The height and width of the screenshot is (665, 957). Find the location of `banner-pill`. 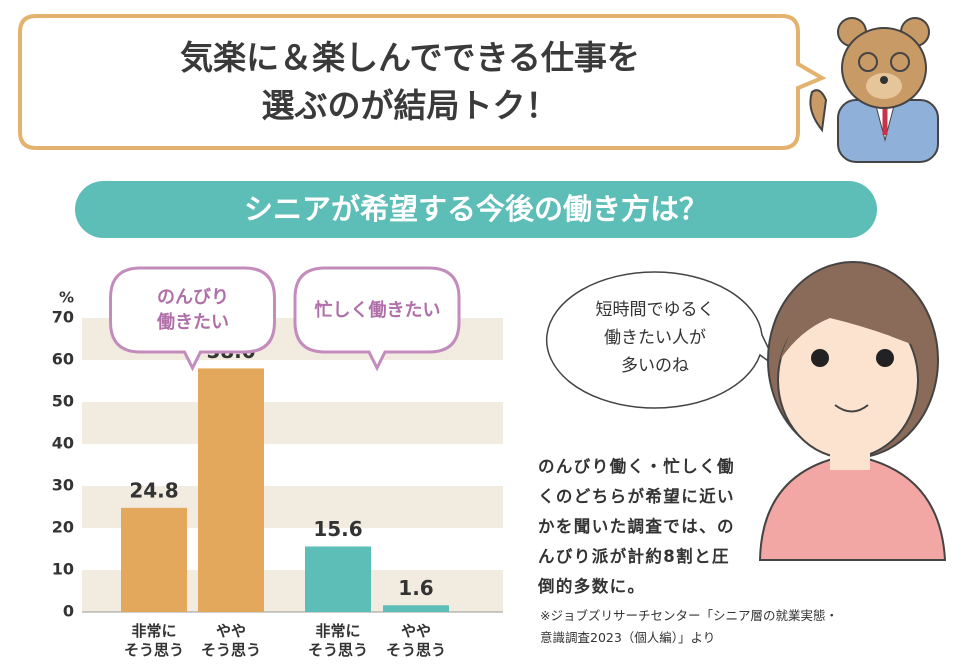

banner-pill is located at coordinates (476, 209).